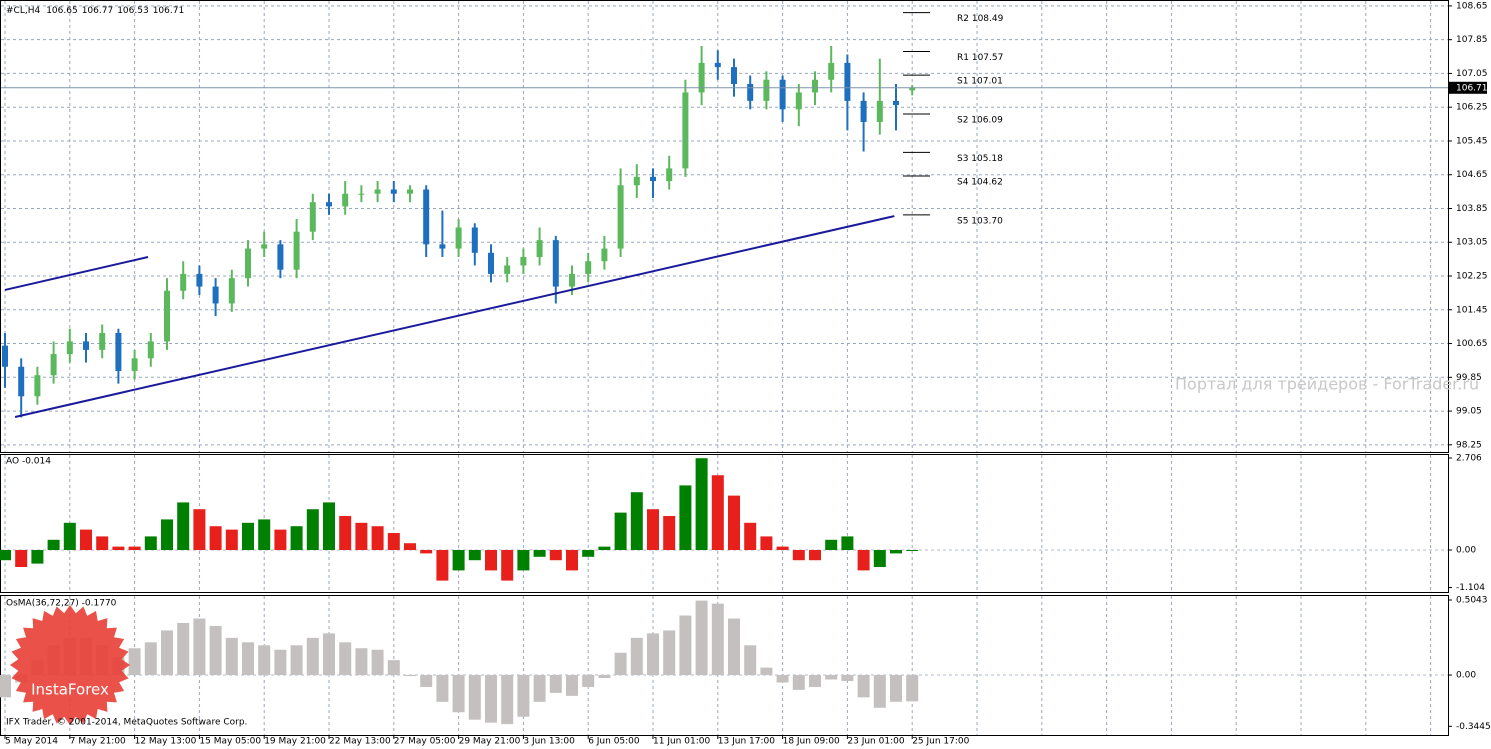 This screenshot has width=1491, height=749. What do you see at coordinates (1472, 175) in the screenshot?
I see `y-tick-label: 104.65` at bounding box center [1472, 175].